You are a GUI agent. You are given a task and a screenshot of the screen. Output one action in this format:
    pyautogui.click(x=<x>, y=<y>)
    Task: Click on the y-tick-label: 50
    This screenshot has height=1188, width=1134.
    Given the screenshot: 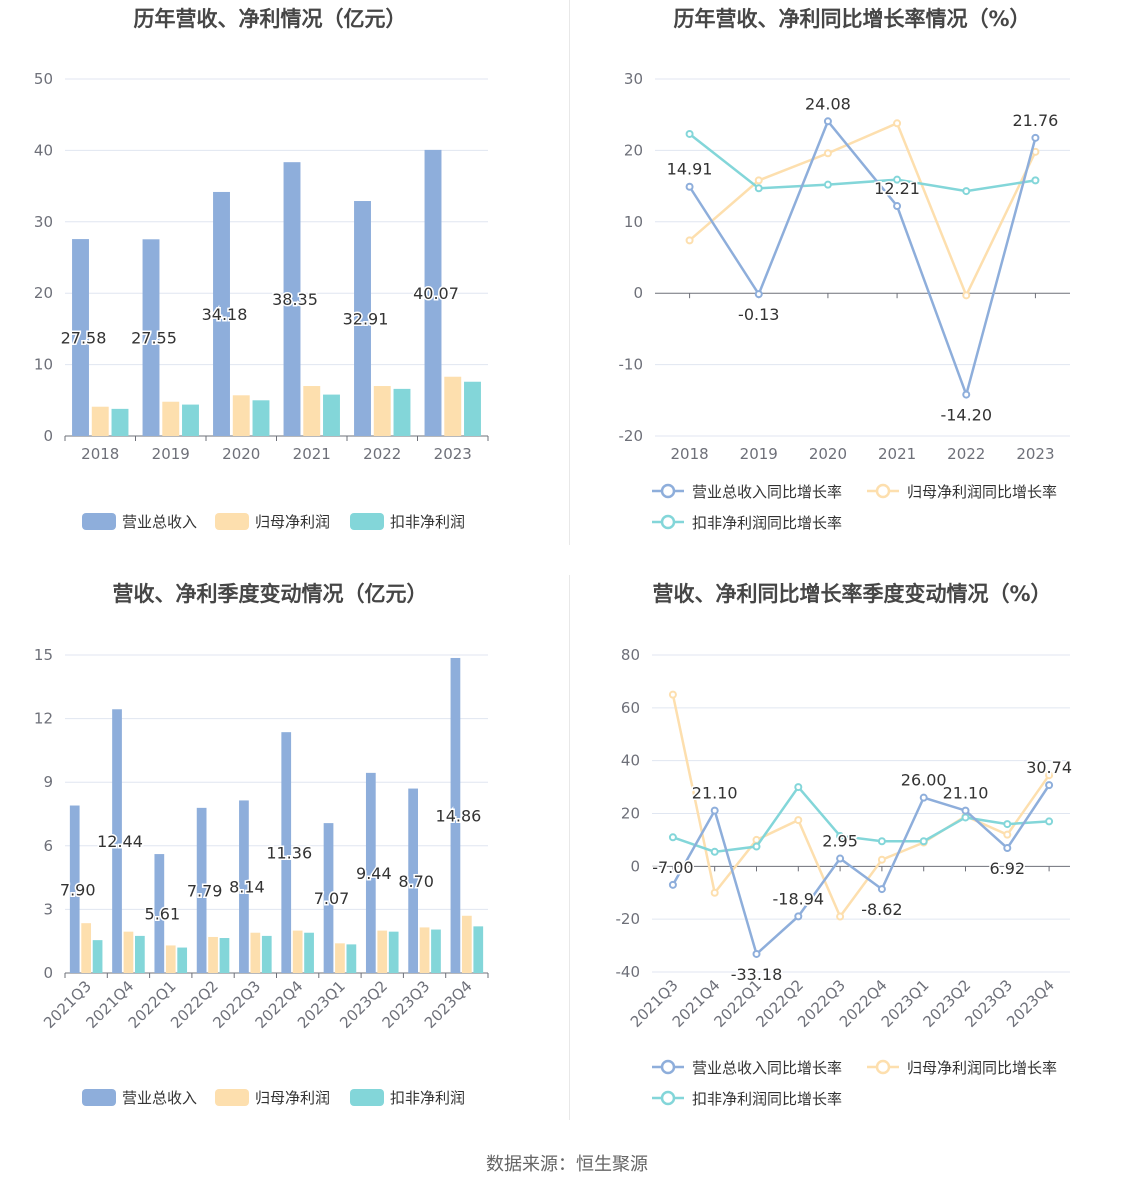 What is the action you would take?
    pyautogui.click(x=43, y=79)
    